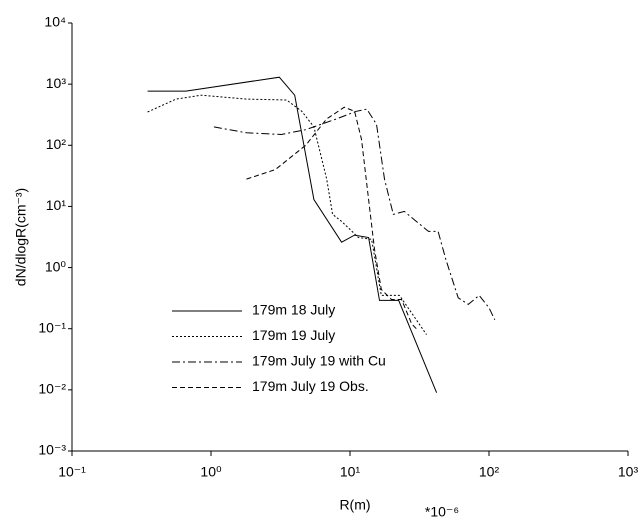 This screenshot has height=526, width=640. Describe the element at coordinates (72, 472) in the screenshot. I see `x-tick-label: 10⁻¹` at that location.